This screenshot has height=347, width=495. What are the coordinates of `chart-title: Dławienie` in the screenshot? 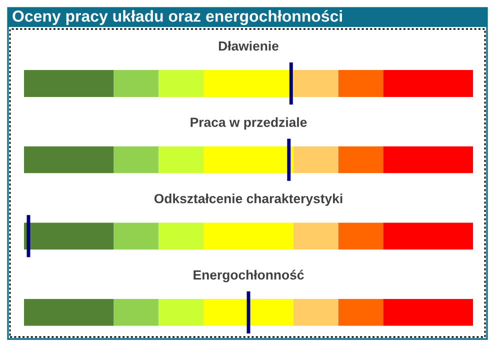 It's located at (248, 45).